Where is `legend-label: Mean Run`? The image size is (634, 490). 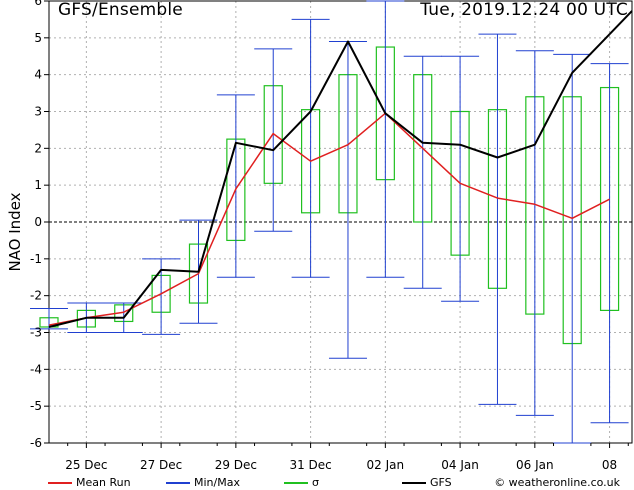
legend-label: Mean Run is located at coordinates (103, 482).